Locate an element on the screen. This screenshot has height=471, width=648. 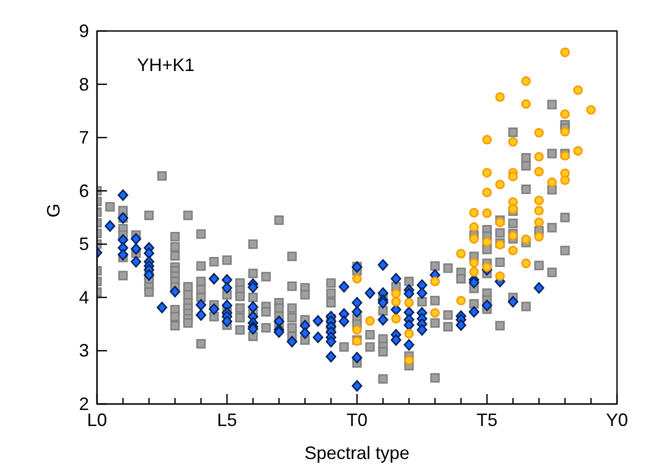
y-tick-label: 5 is located at coordinates (83, 244).